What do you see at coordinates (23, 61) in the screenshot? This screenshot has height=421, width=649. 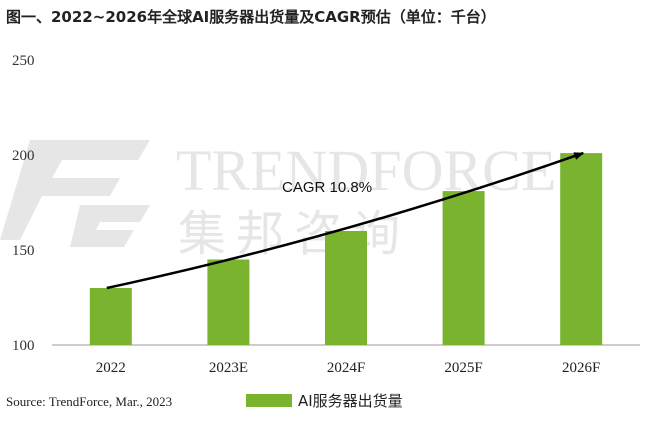 I see `y-tick-label: 250` at bounding box center [23, 61].